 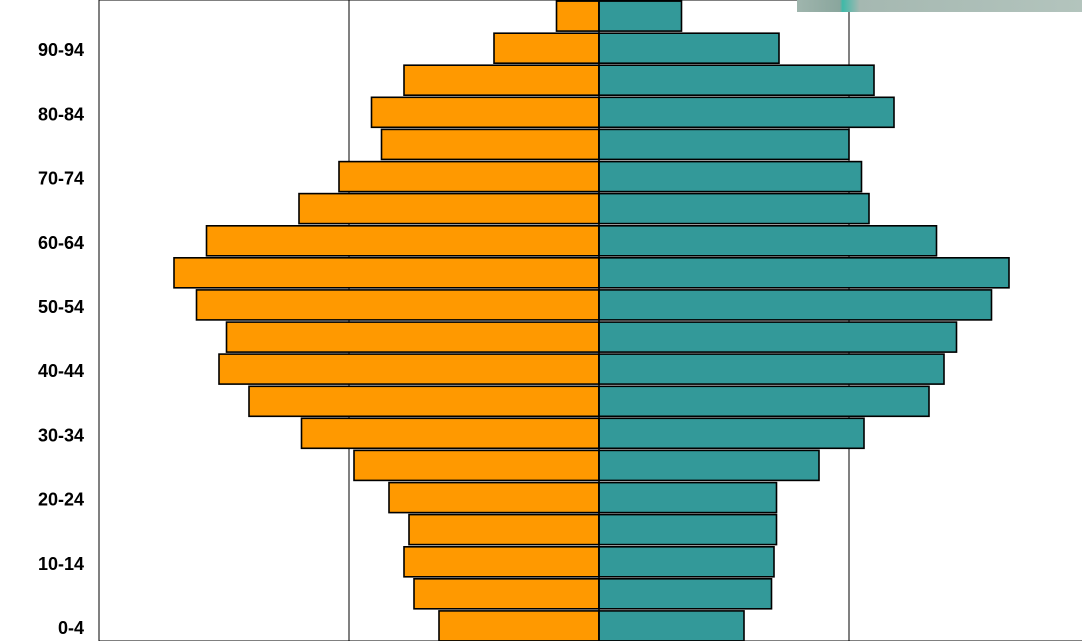 What do you see at coordinates (61, 179) in the screenshot?
I see `y-tick-label: 70-74` at bounding box center [61, 179].